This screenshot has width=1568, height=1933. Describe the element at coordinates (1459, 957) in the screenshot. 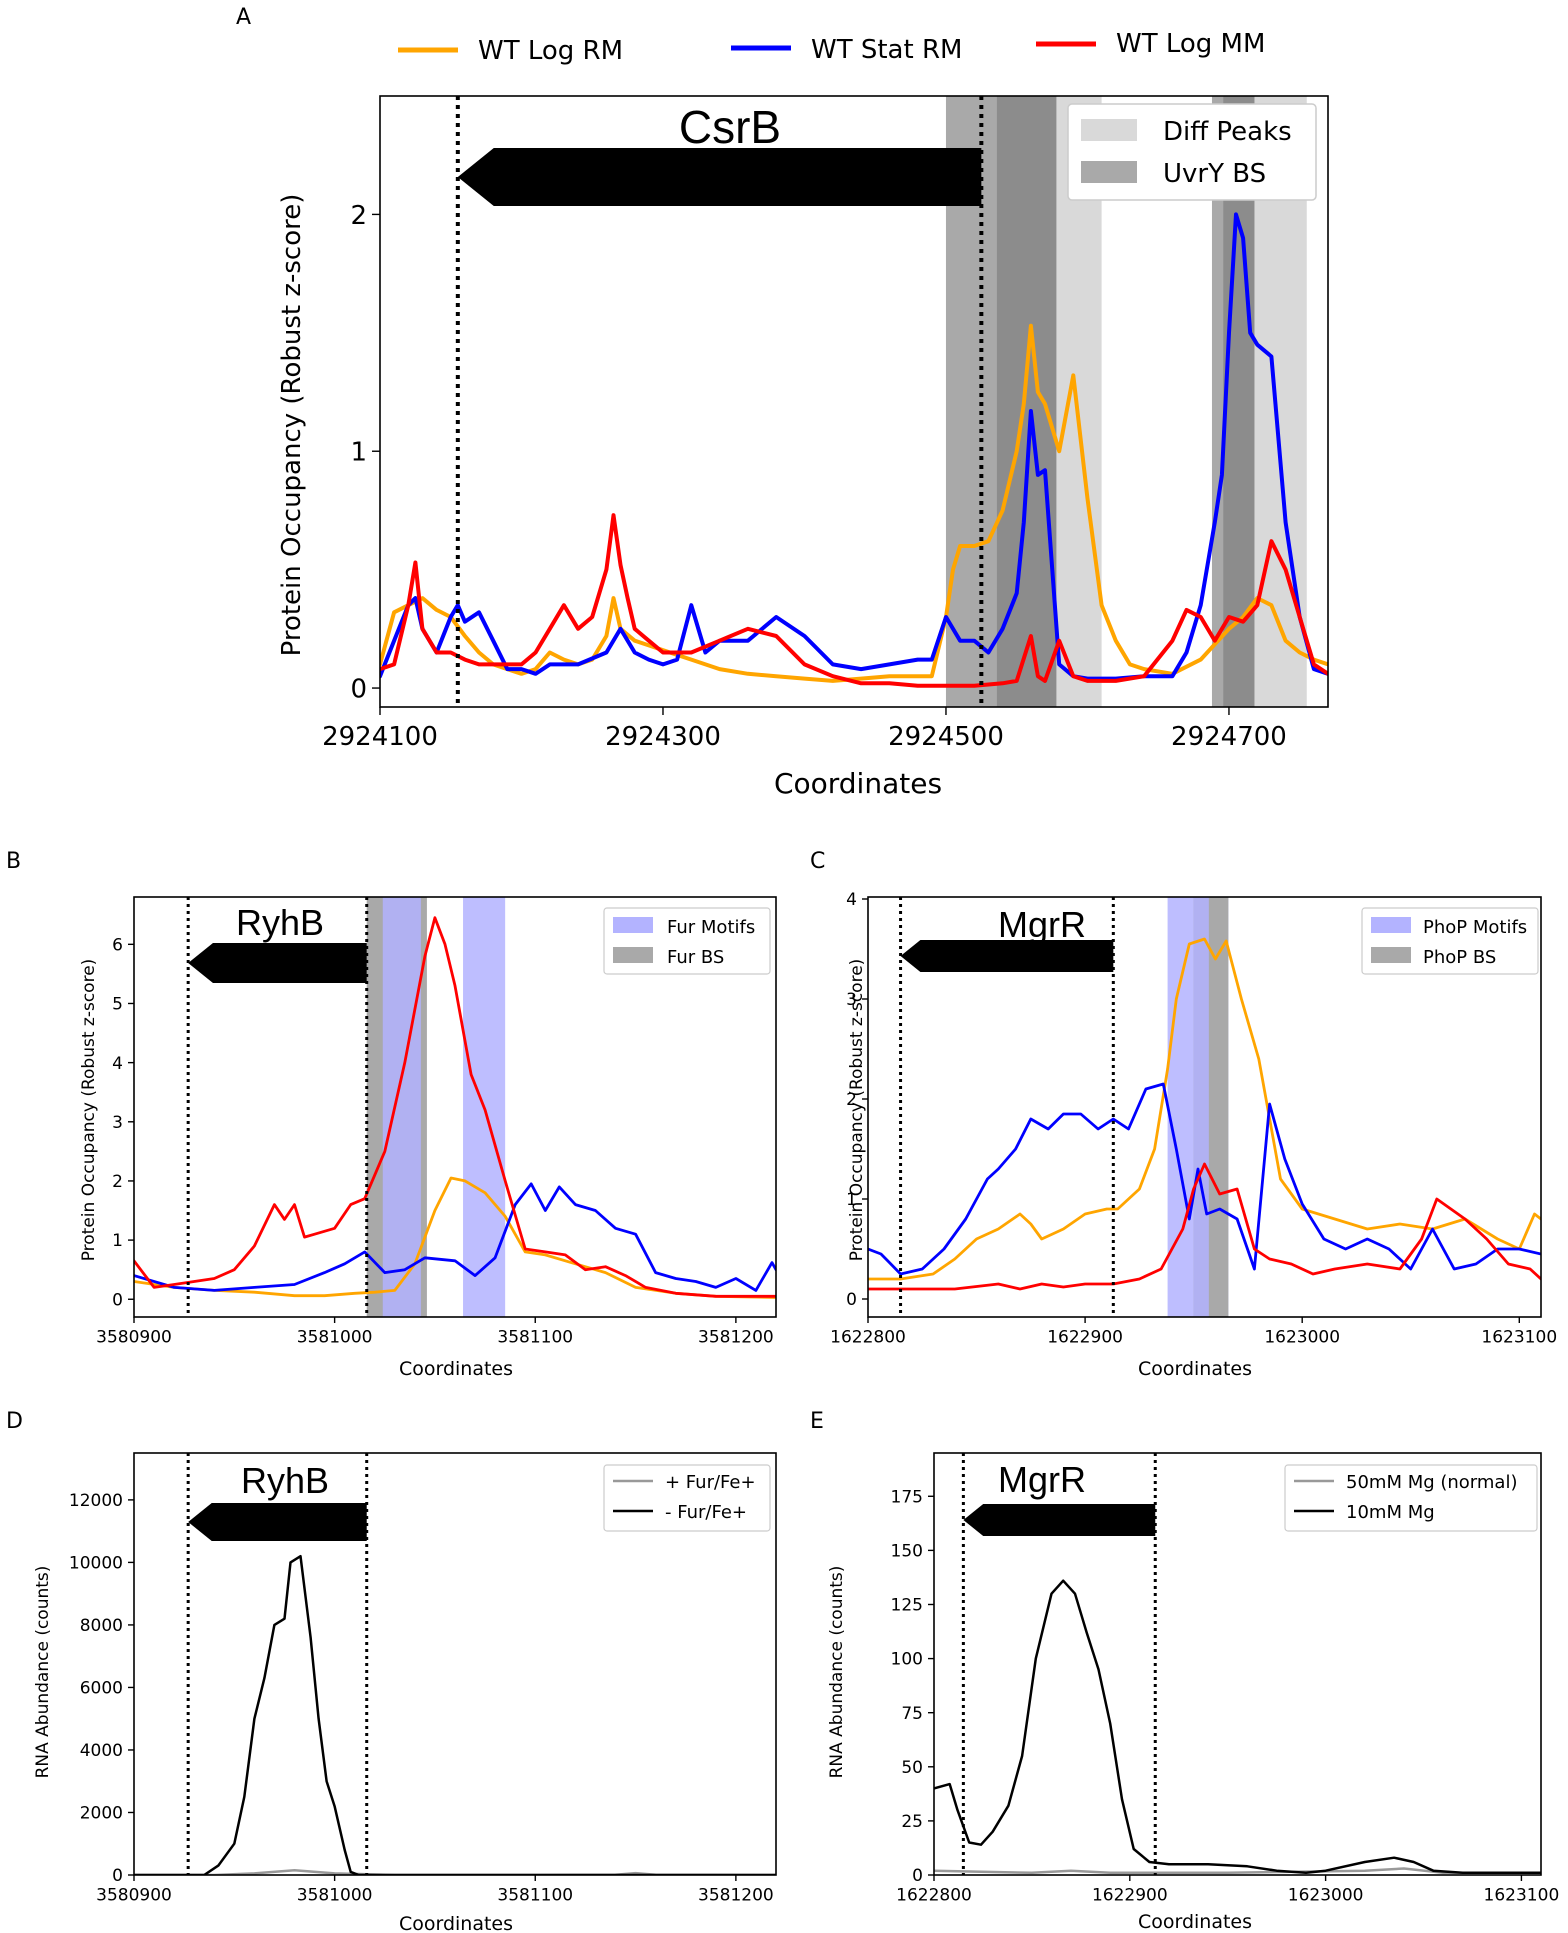

I see `legend-label-phop-bs: PhoP BS` at that location.